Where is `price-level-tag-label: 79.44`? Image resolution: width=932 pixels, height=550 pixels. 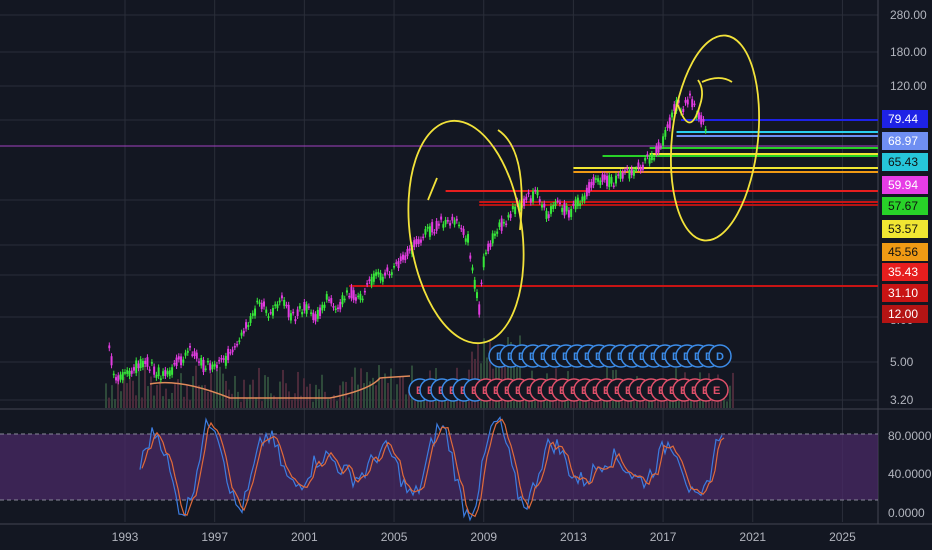
price-level-tag-label: 79.44 is located at coordinates (903, 119).